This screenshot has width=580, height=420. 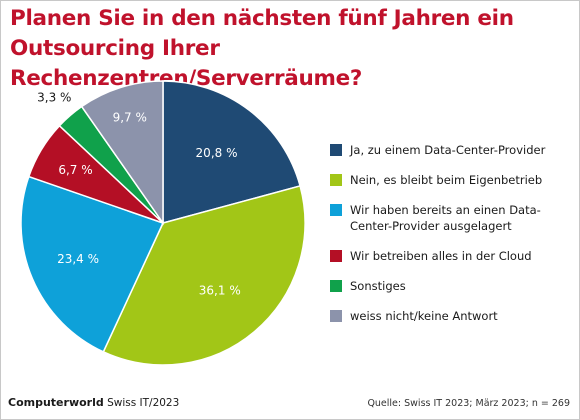 I want to click on legend-item-2: Nein, es bleibt beim Eigenbetrieb, so click(x=452, y=180).